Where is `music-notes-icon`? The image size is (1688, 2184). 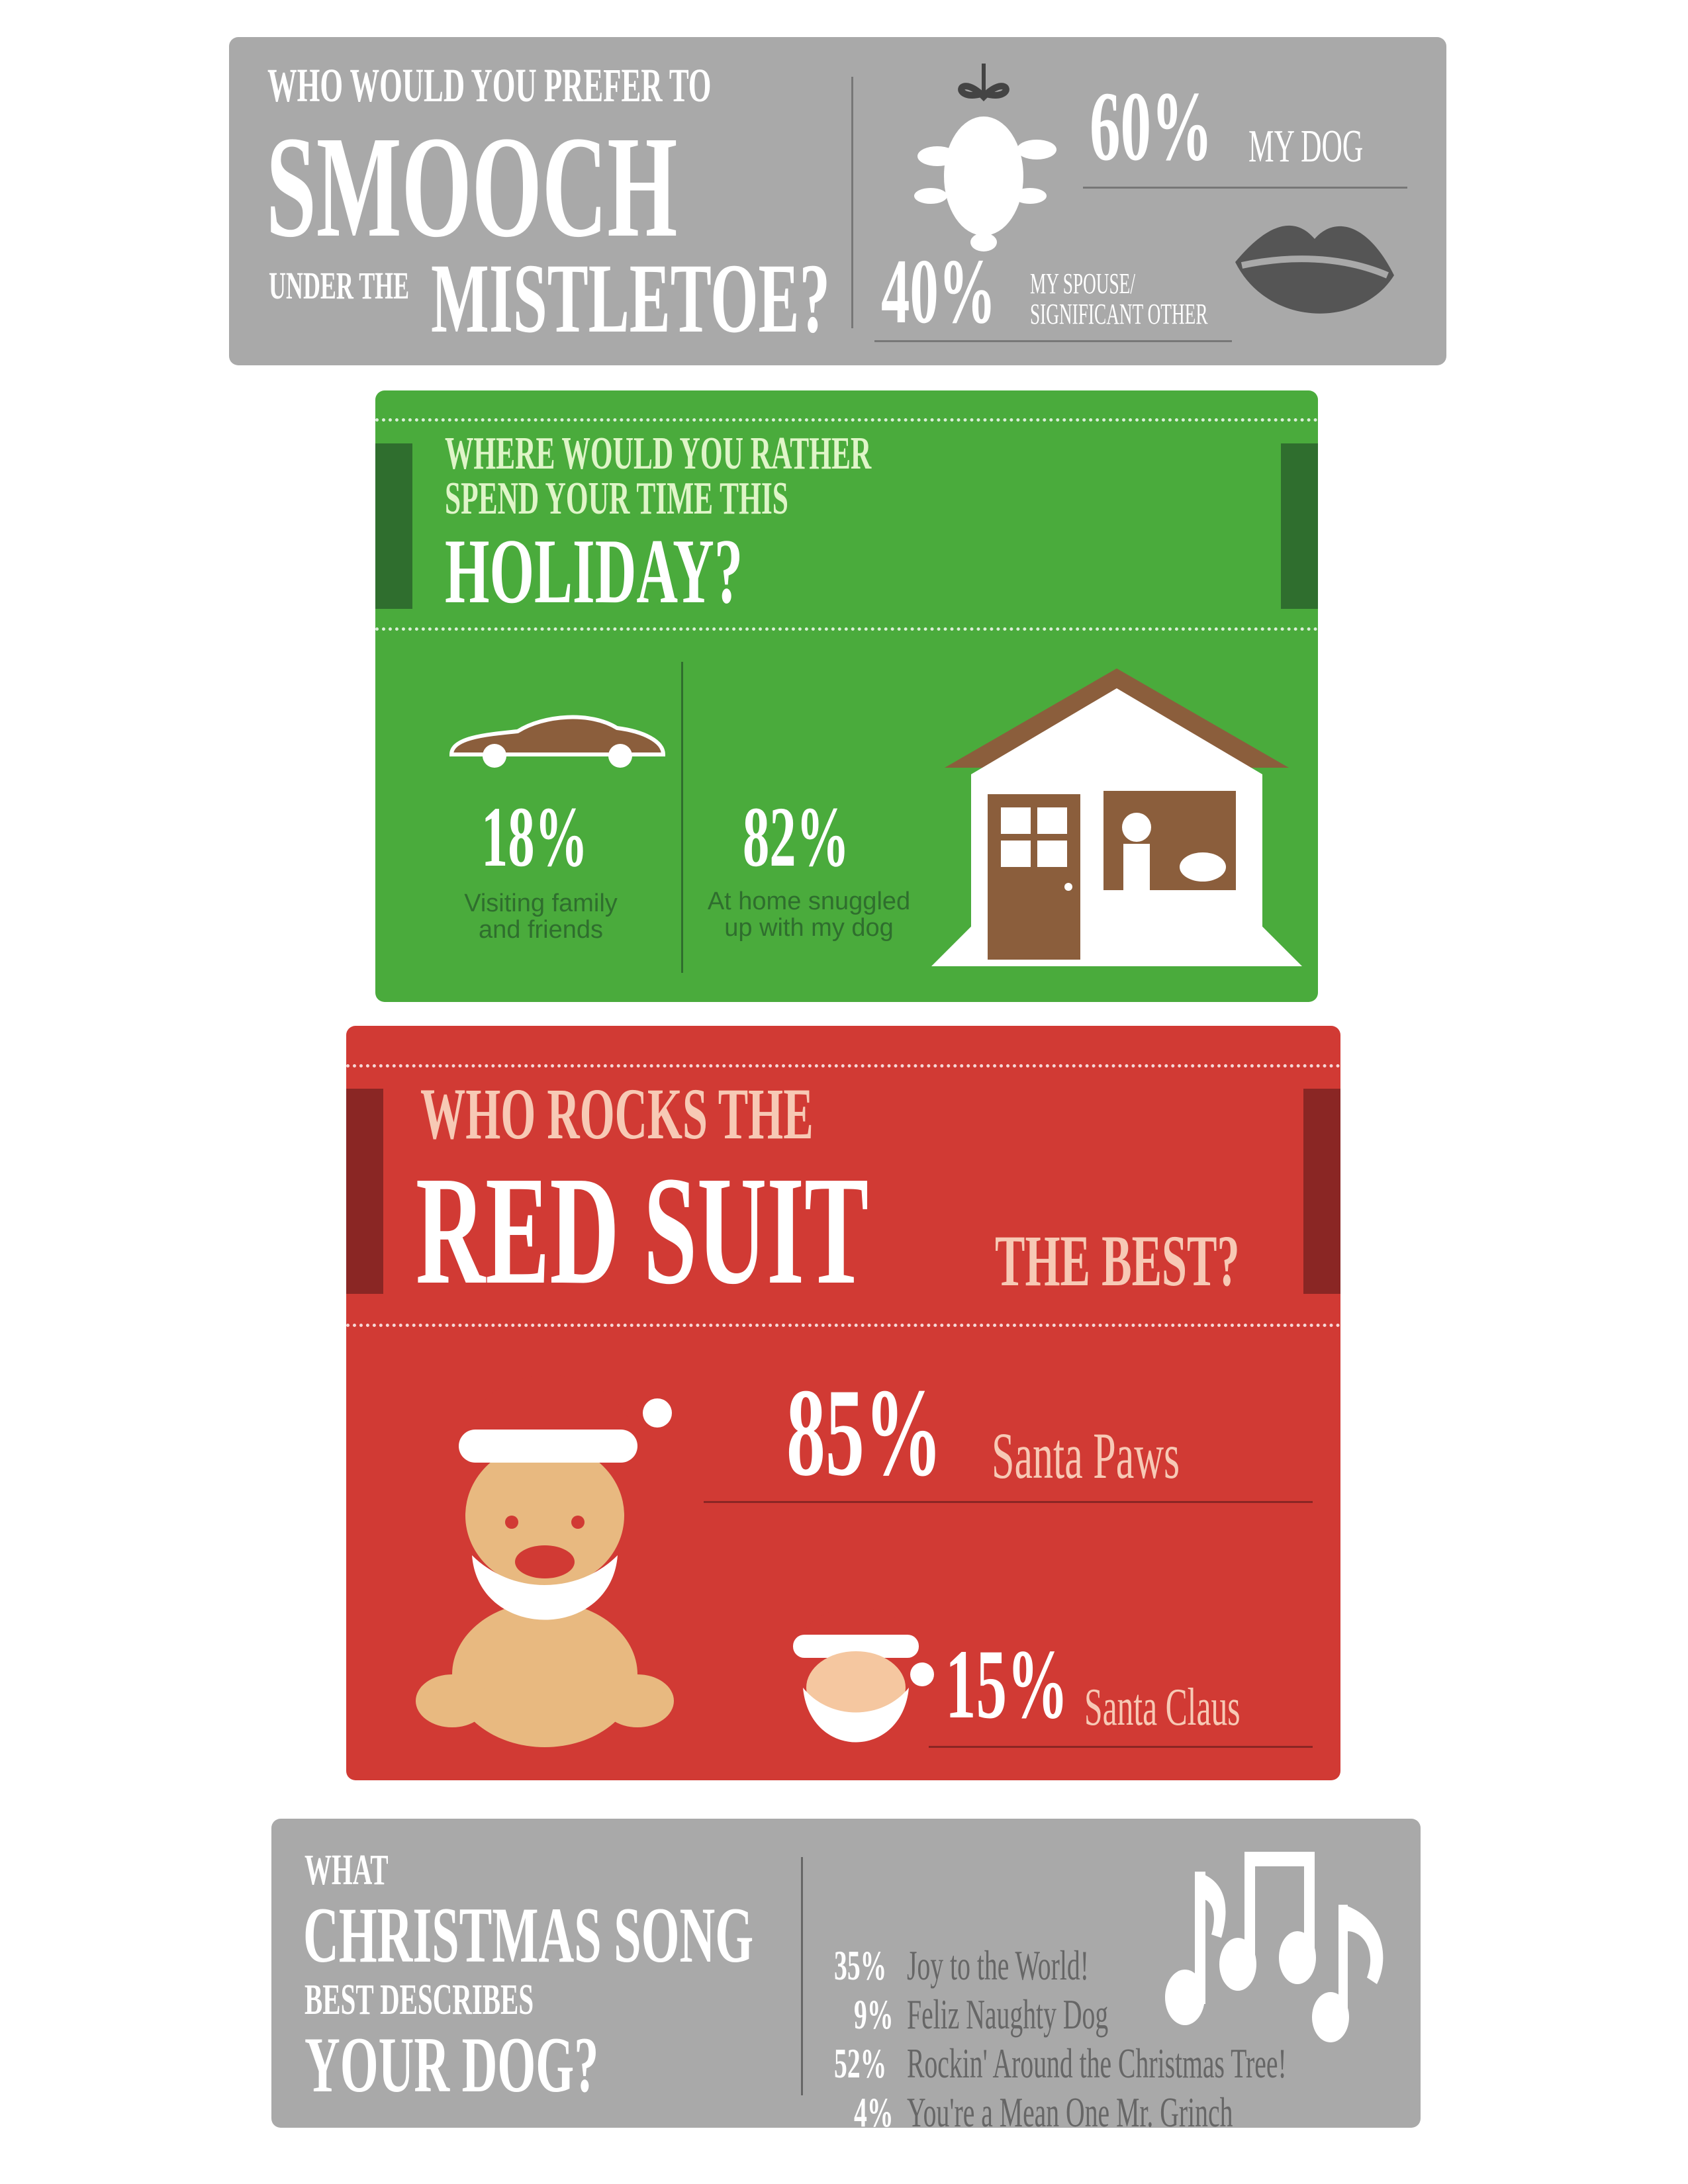
music-notes-icon is located at coordinates (1274, 1947).